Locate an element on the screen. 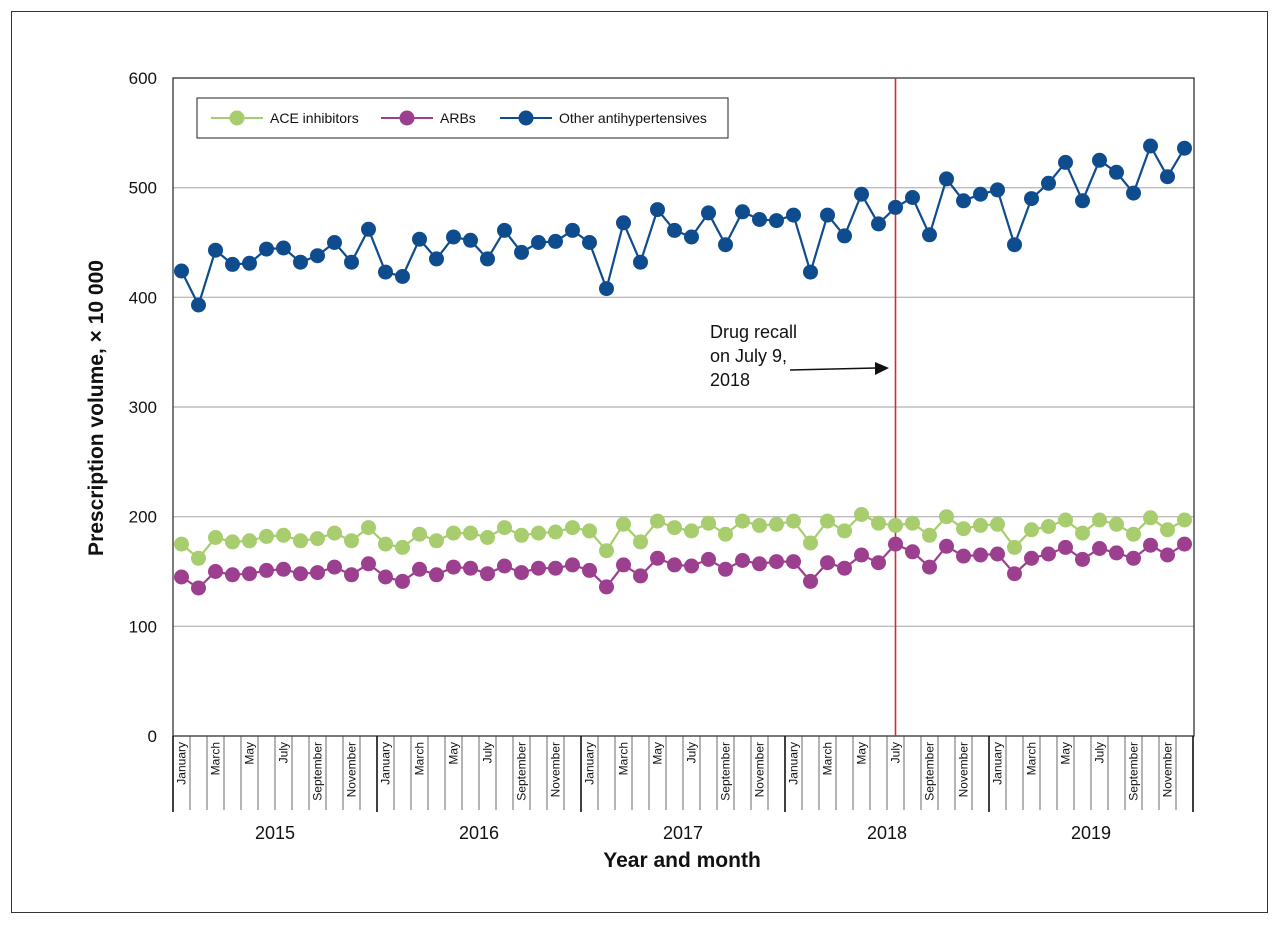  y-tick-label-200: 200 is located at coordinates (143, 517).